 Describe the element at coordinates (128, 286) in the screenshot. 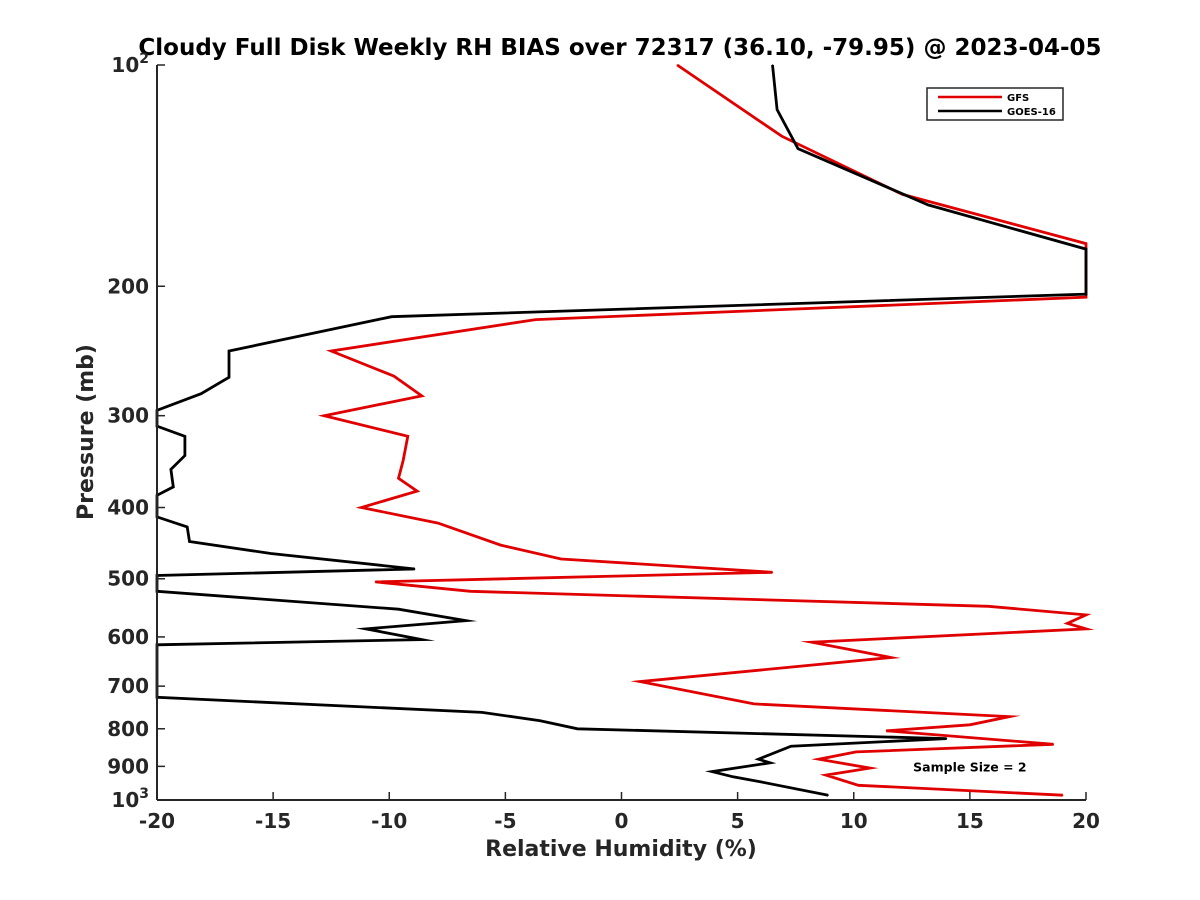

I see `y-tick-label-1: 200` at that location.